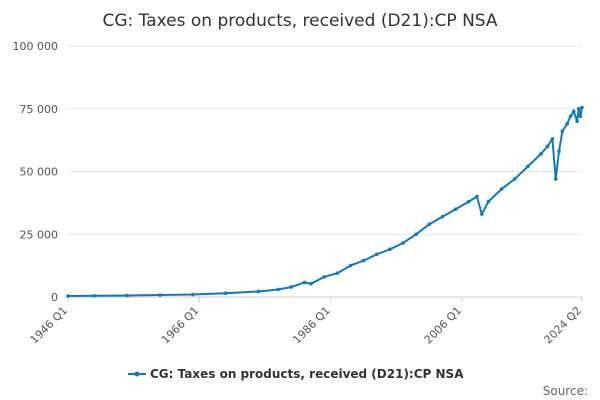  I want to click on y-axis: 0 25 000 50 000 75 000 100 000, so click(36, 172).